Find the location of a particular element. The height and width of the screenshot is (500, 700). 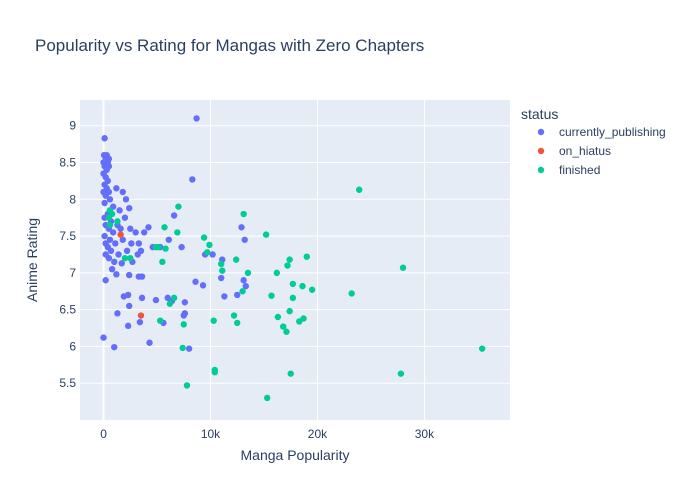

legend-item-on-hiatus: on_hiatus is located at coordinates (574, 151).